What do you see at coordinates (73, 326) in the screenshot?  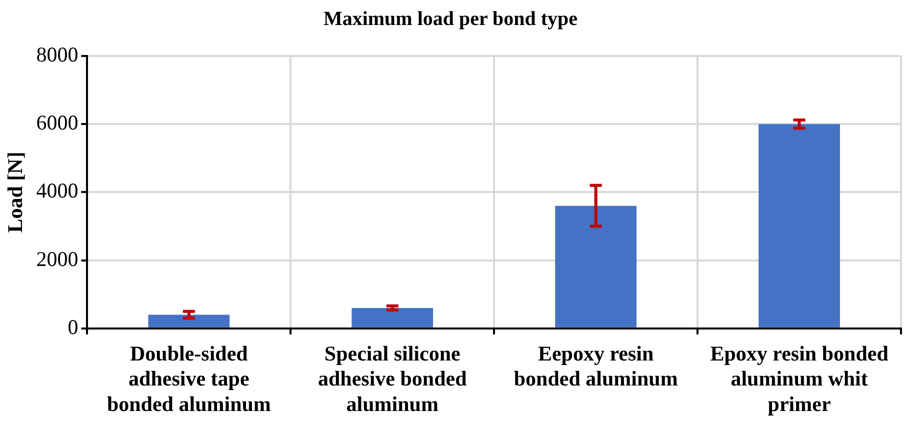 I see `y-tick-label: 0` at bounding box center [73, 326].